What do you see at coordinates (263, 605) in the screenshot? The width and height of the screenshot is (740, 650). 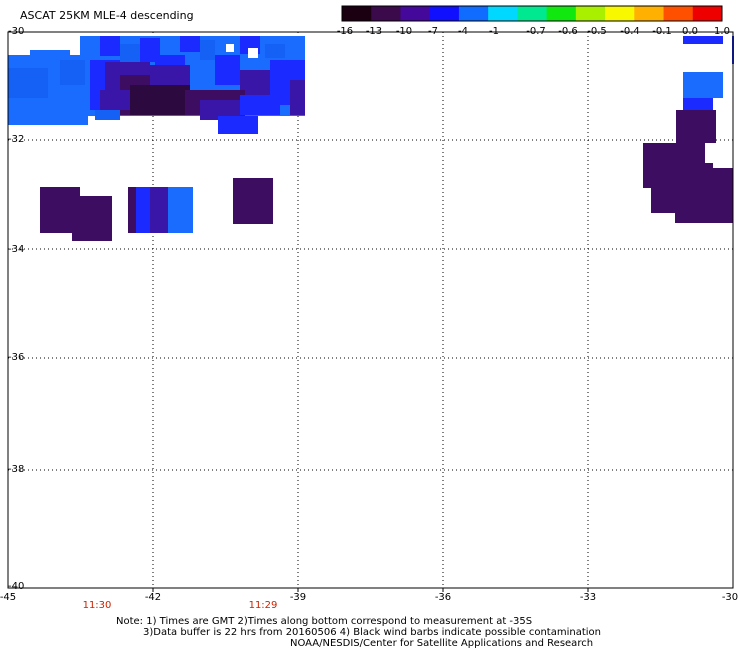 I see `time-label-1129: 11:29` at bounding box center [263, 605].